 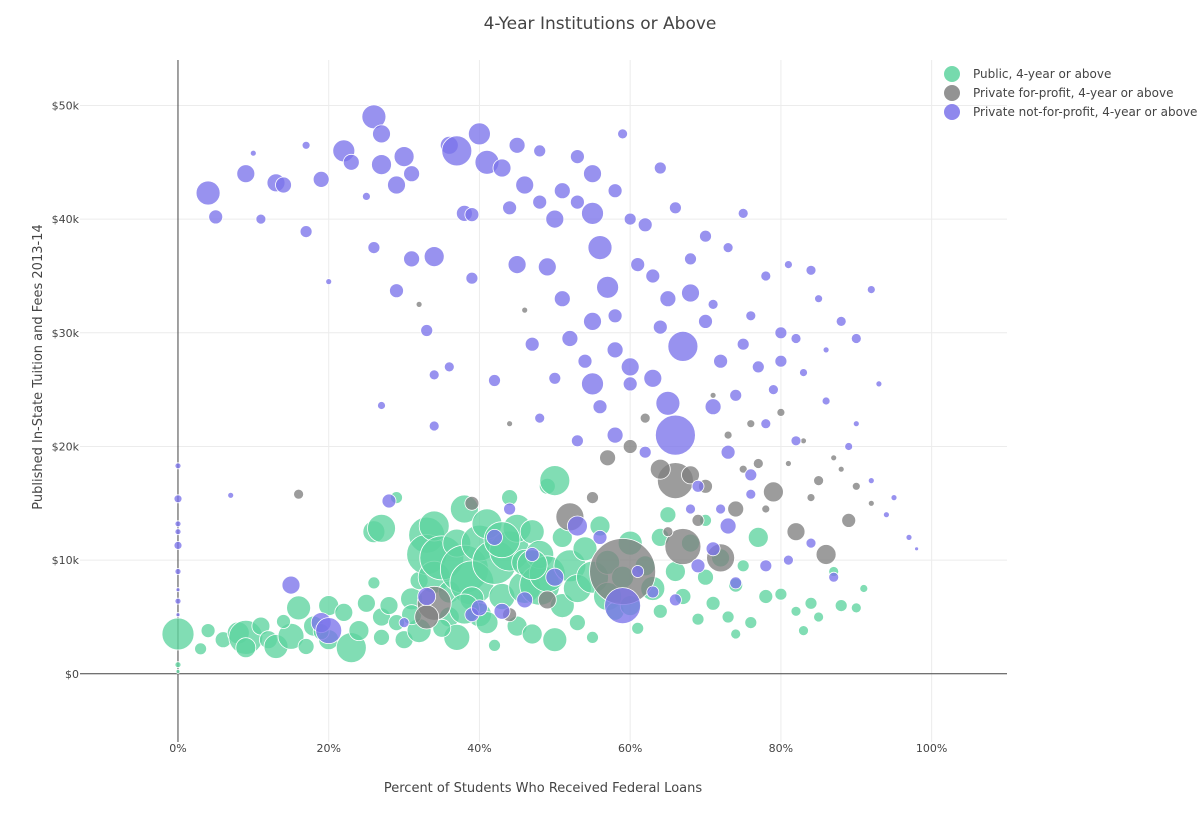 I want to click on x-tick-label: 80%, so click(x=781, y=748).